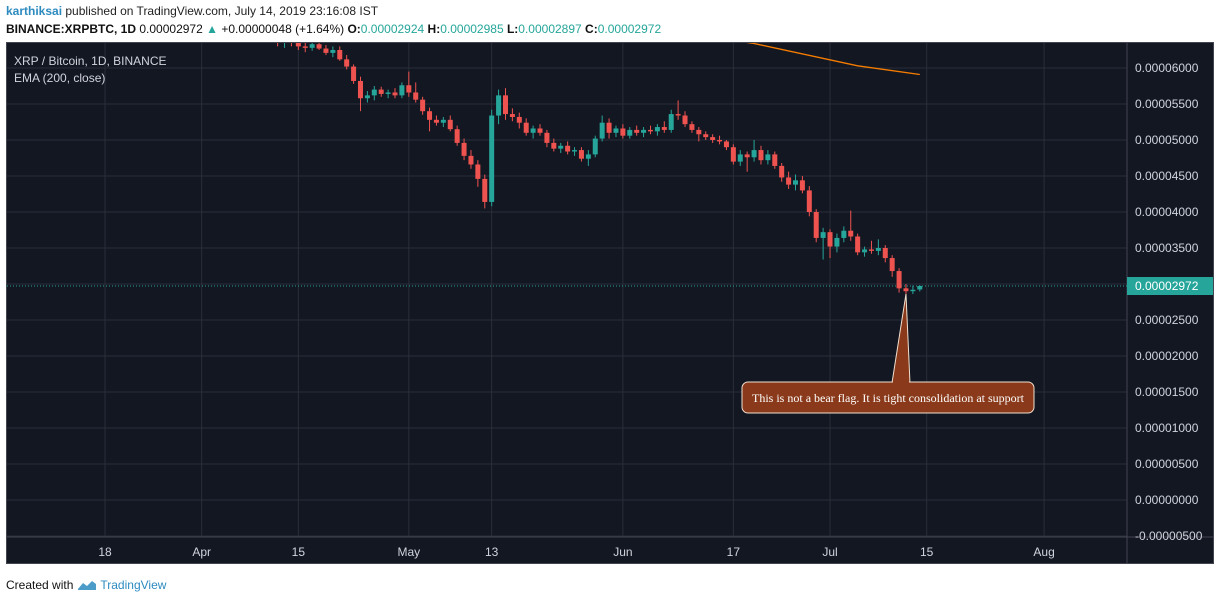 Image resolution: width=1221 pixels, height=602 pixels. What do you see at coordinates (133, 585) in the screenshot?
I see `brand-label: TradingView` at bounding box center [133, 585].